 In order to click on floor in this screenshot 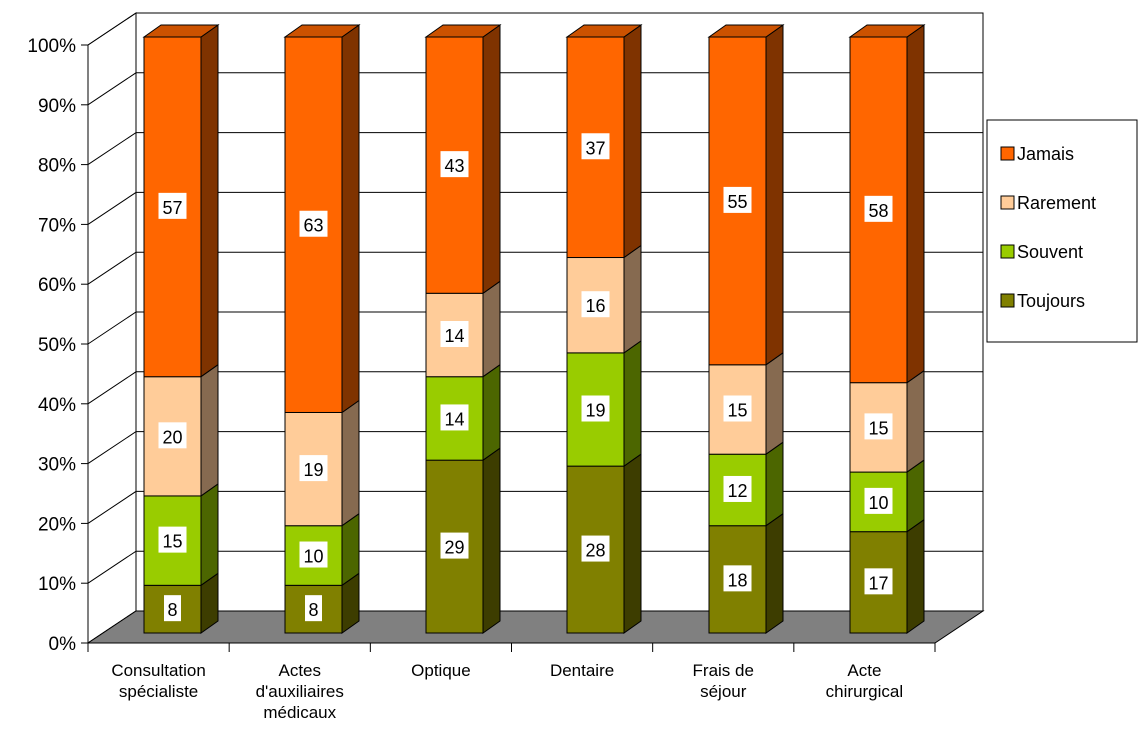, I will do `click(535, 627)`.